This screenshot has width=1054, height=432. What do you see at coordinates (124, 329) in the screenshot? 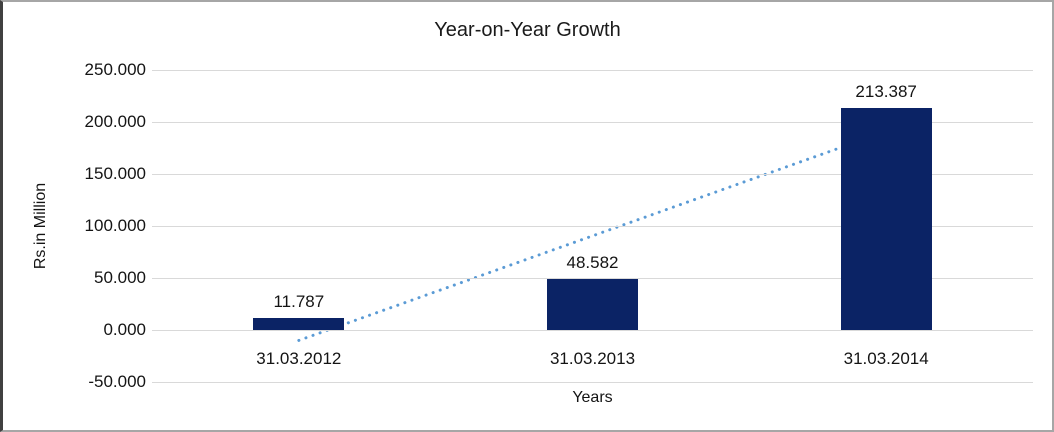
I see `y-axis-tick-label-5: 0.000` at bounding box center [124, 329].